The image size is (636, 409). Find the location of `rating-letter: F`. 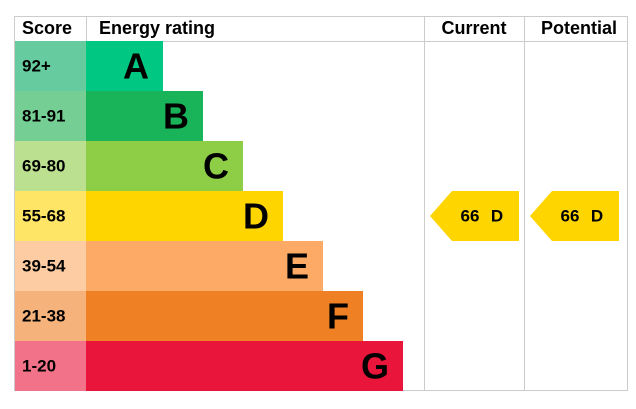

rating-letter: F is located at coordinates (338, 316).